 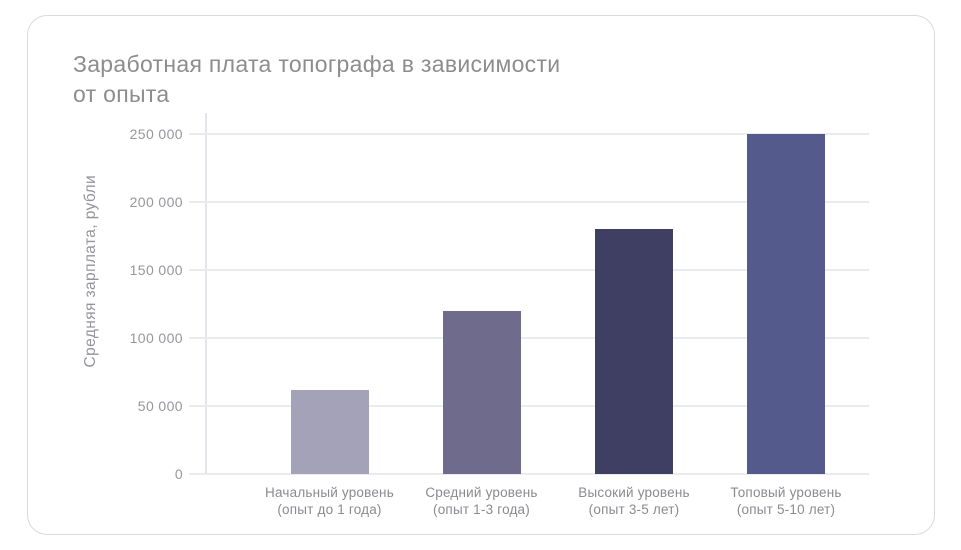 I want to click on chart-title-line-2: от опыта, so click(x=121, y=94).